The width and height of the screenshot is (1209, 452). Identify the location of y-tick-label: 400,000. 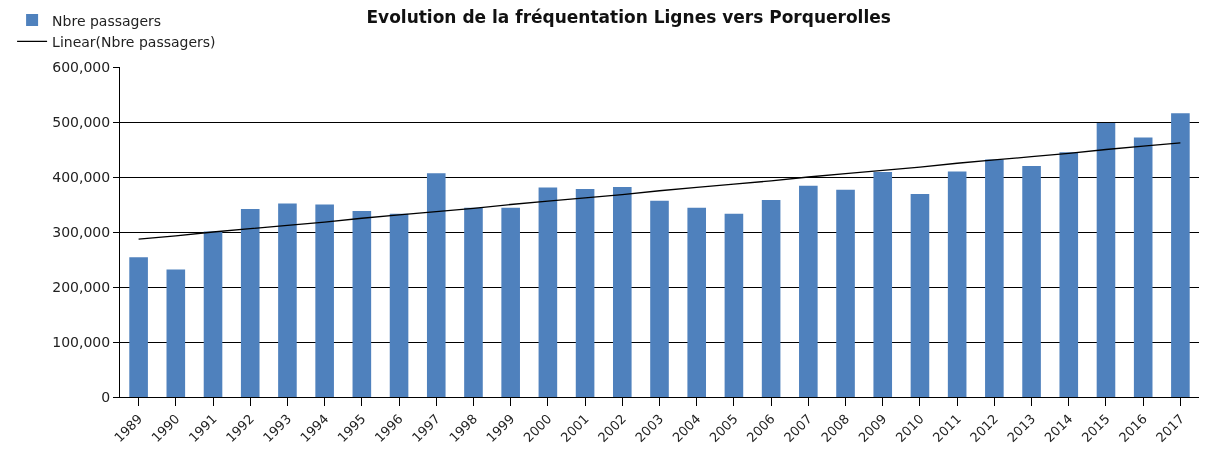
(81, 176).